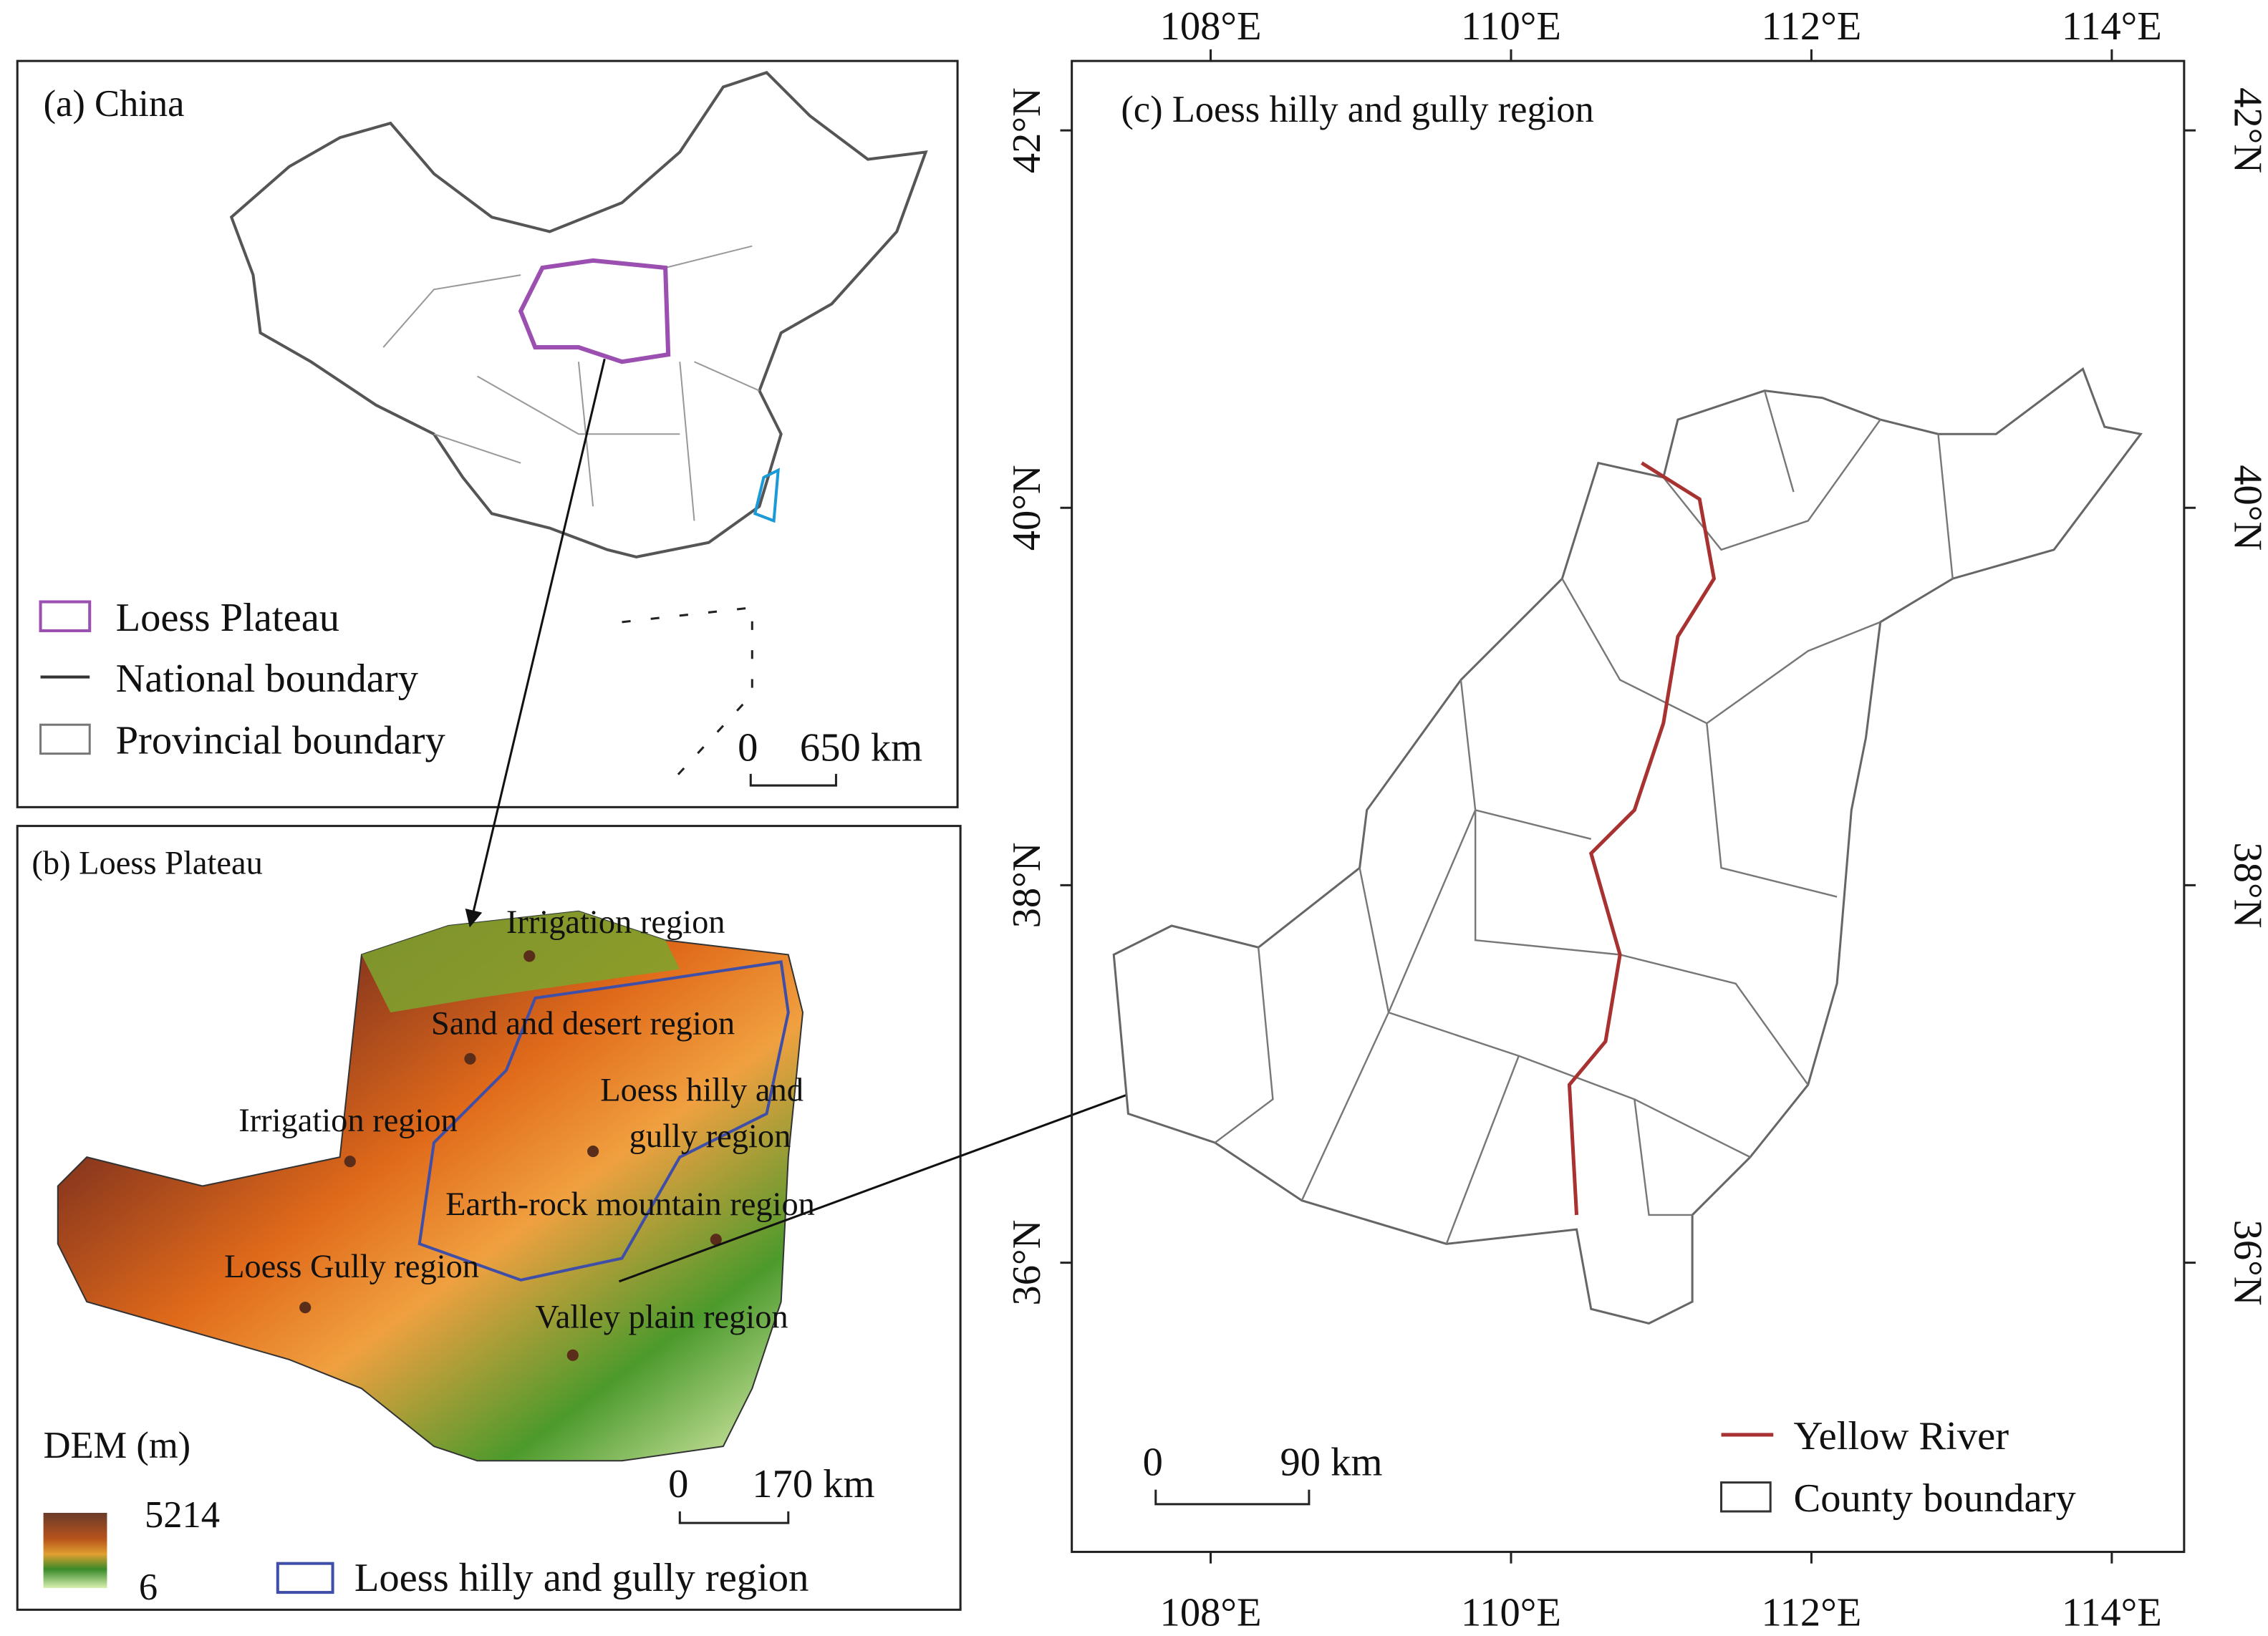  I want to click on yellow-river, so click(1642, 838).